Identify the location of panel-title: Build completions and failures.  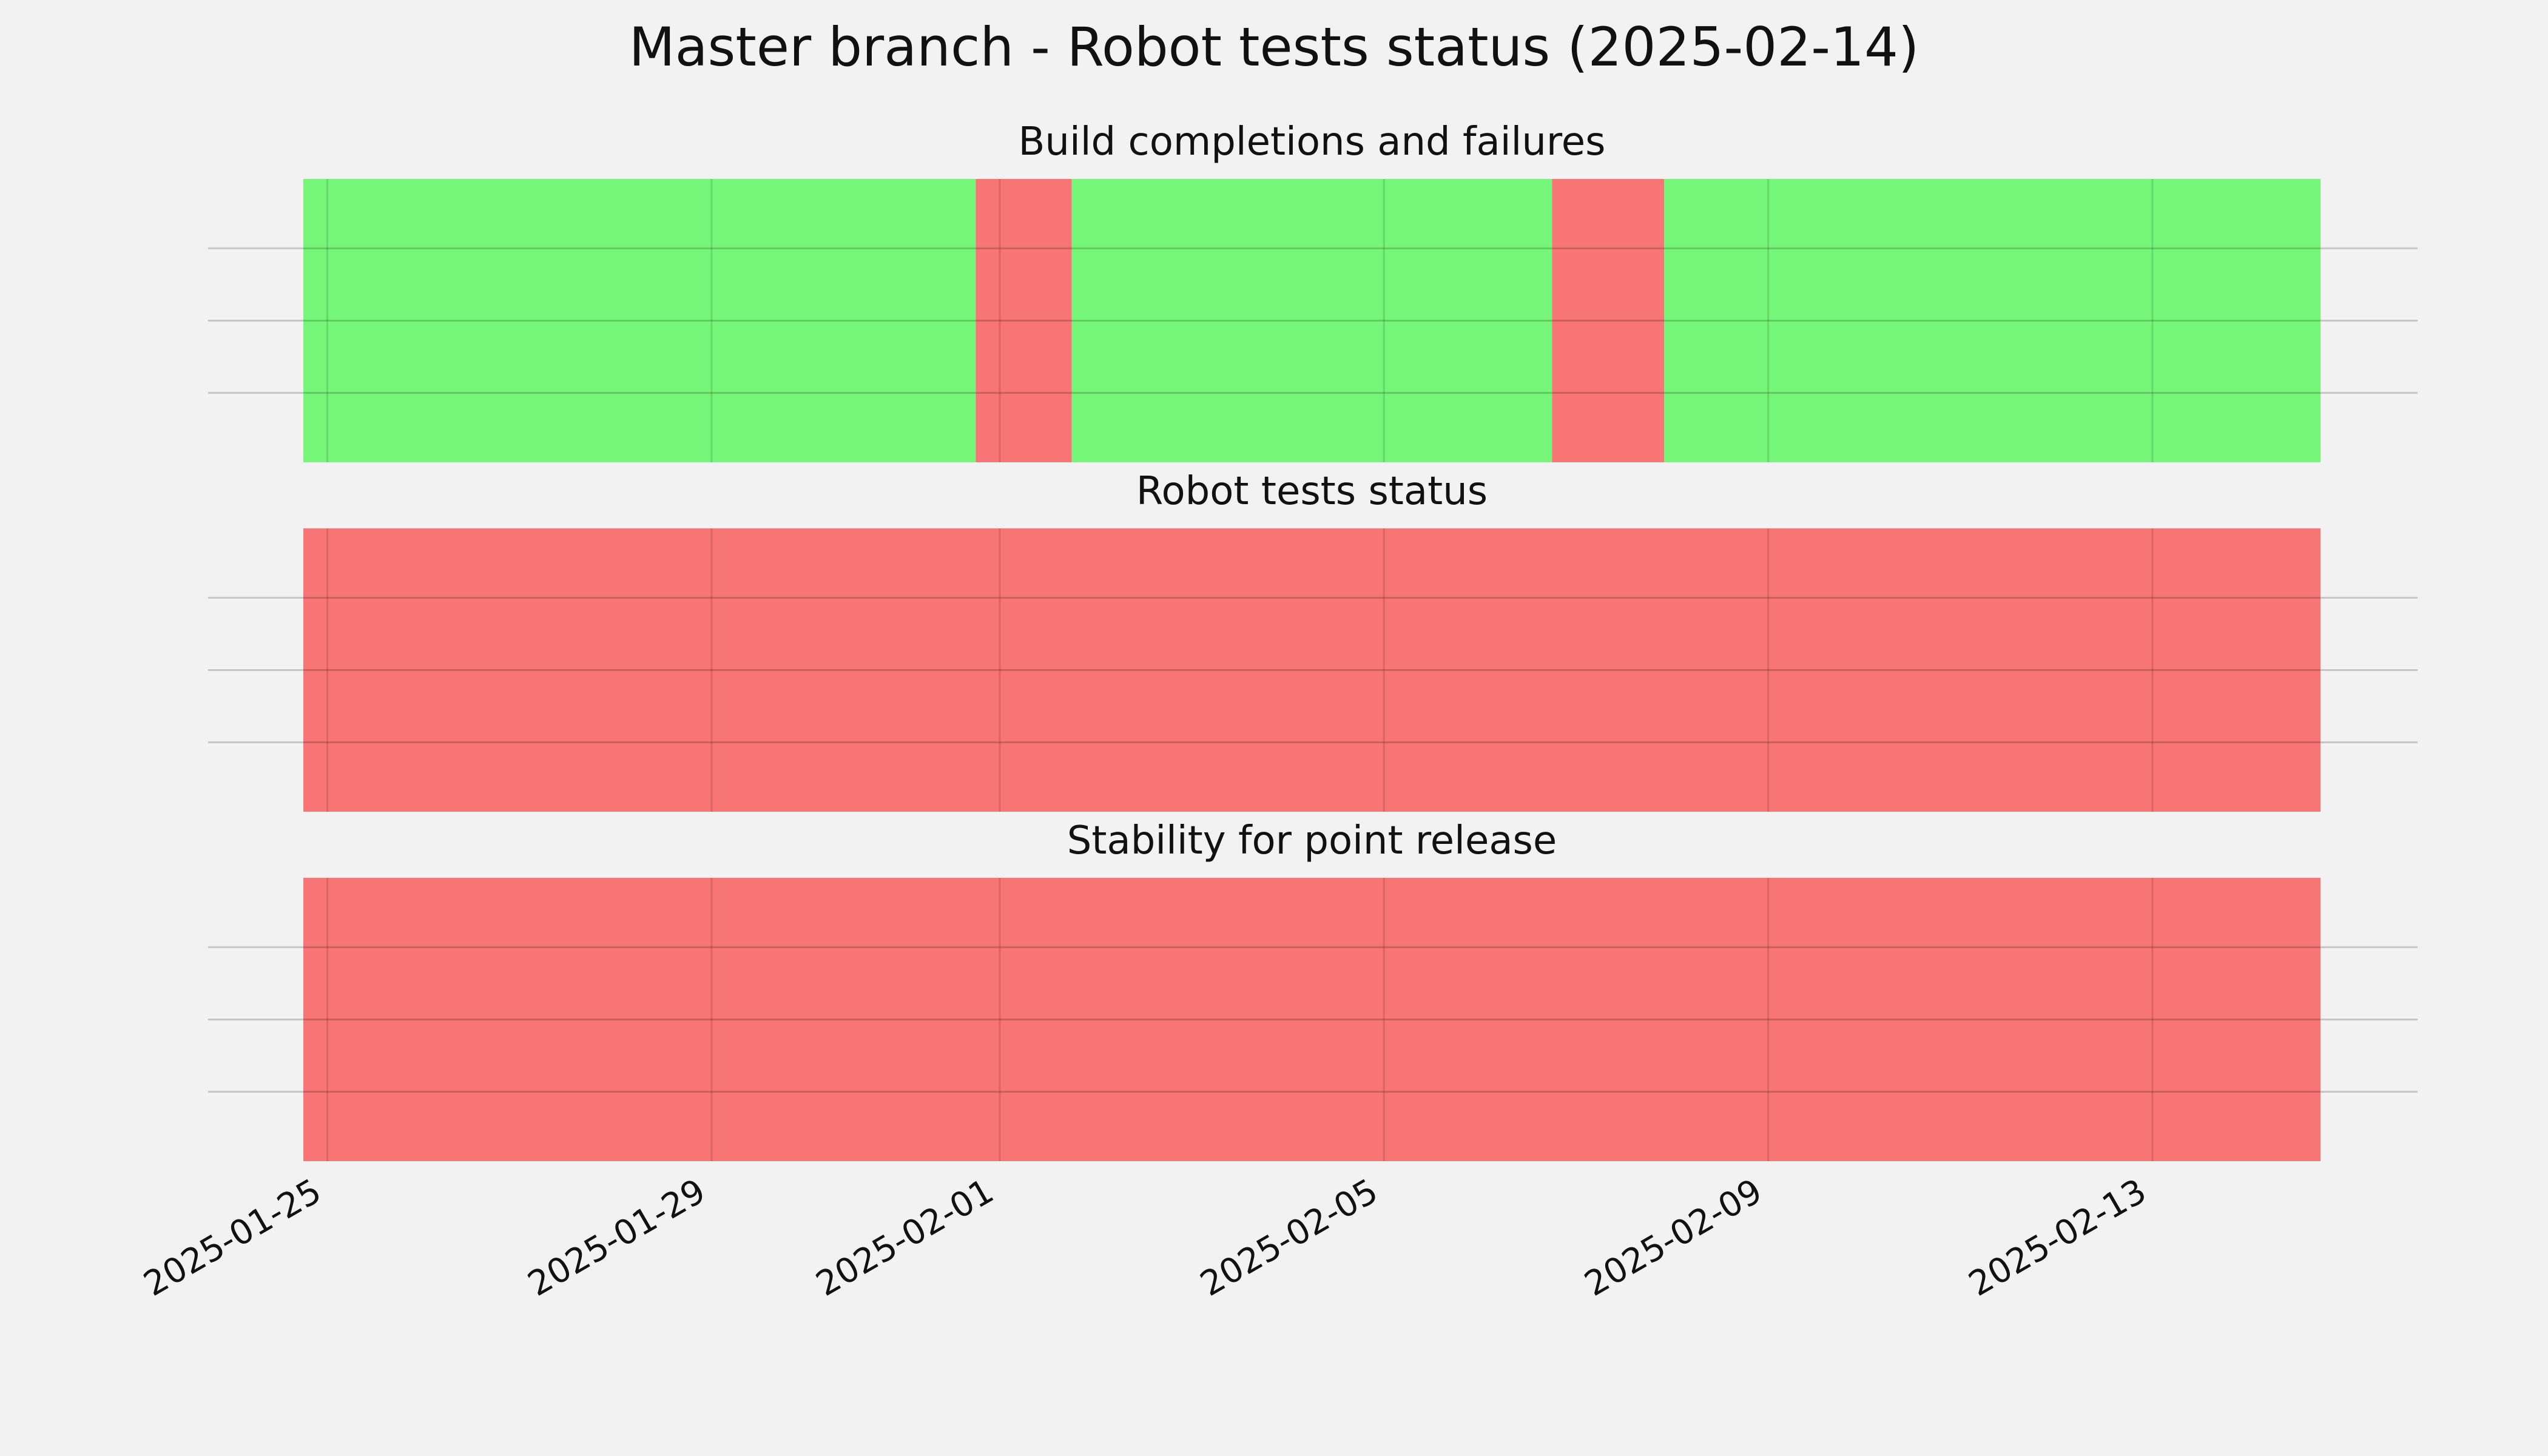
(1312, 142).